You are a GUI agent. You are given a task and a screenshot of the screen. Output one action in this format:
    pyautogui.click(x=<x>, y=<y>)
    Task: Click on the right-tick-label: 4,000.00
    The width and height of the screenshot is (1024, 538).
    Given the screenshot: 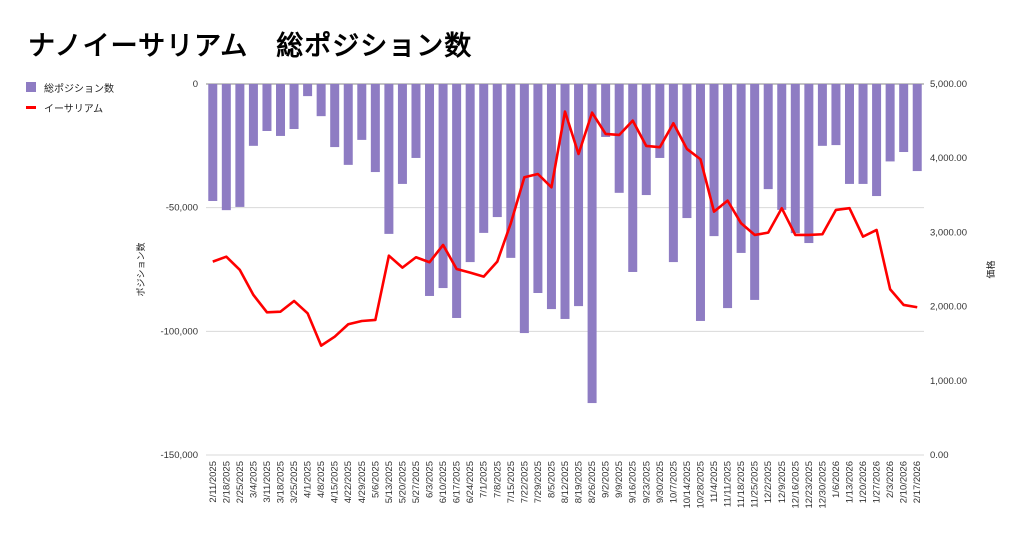 What is the action you would take?
    pyautogui.click(x=948, y=158)
    